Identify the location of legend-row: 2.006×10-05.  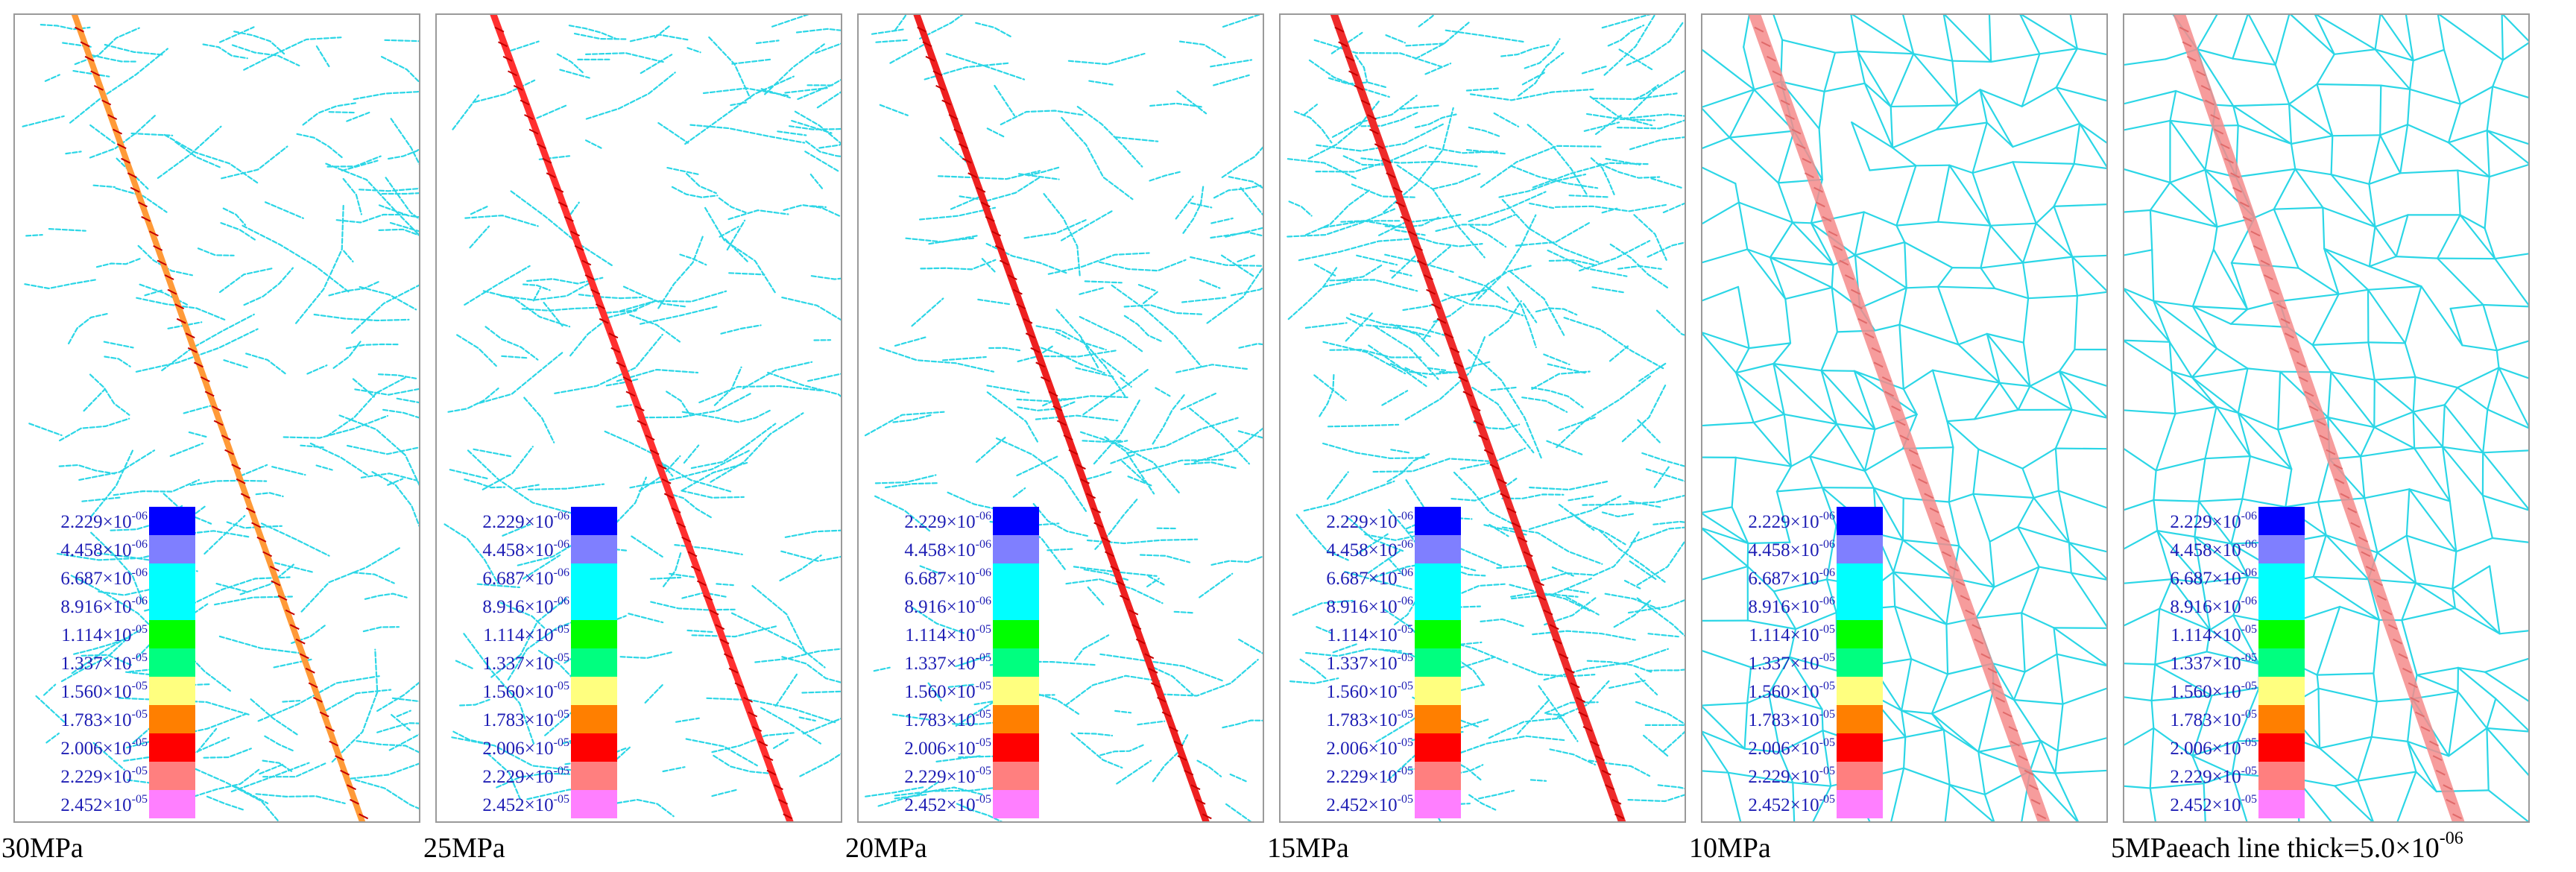
(2221, 747).